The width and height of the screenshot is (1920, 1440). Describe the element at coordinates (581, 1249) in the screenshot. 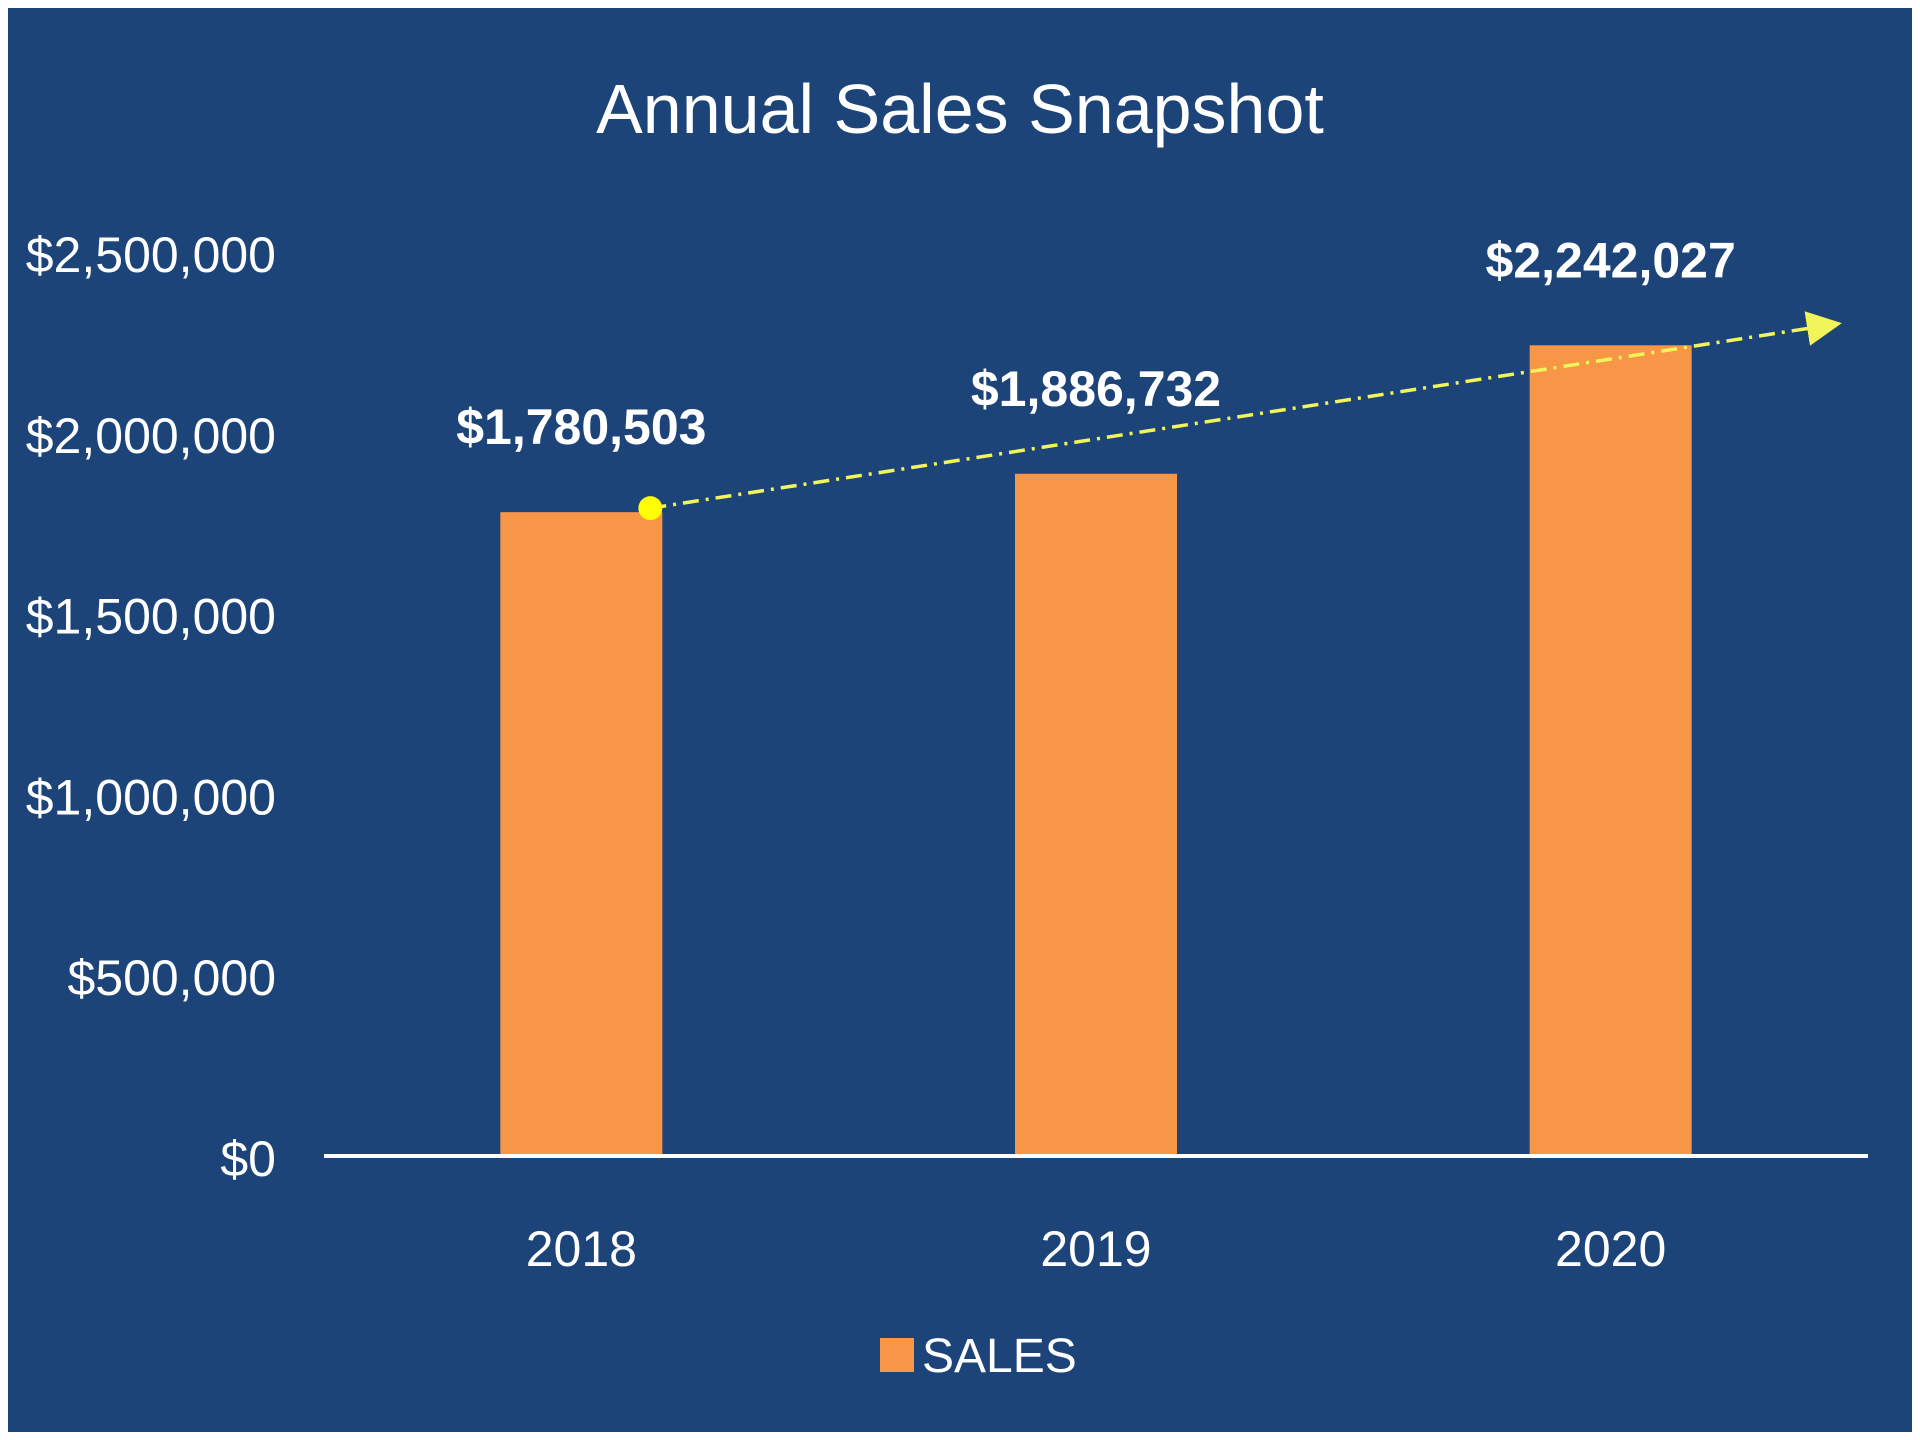

I see `x-tick-label: 2018` at that location.